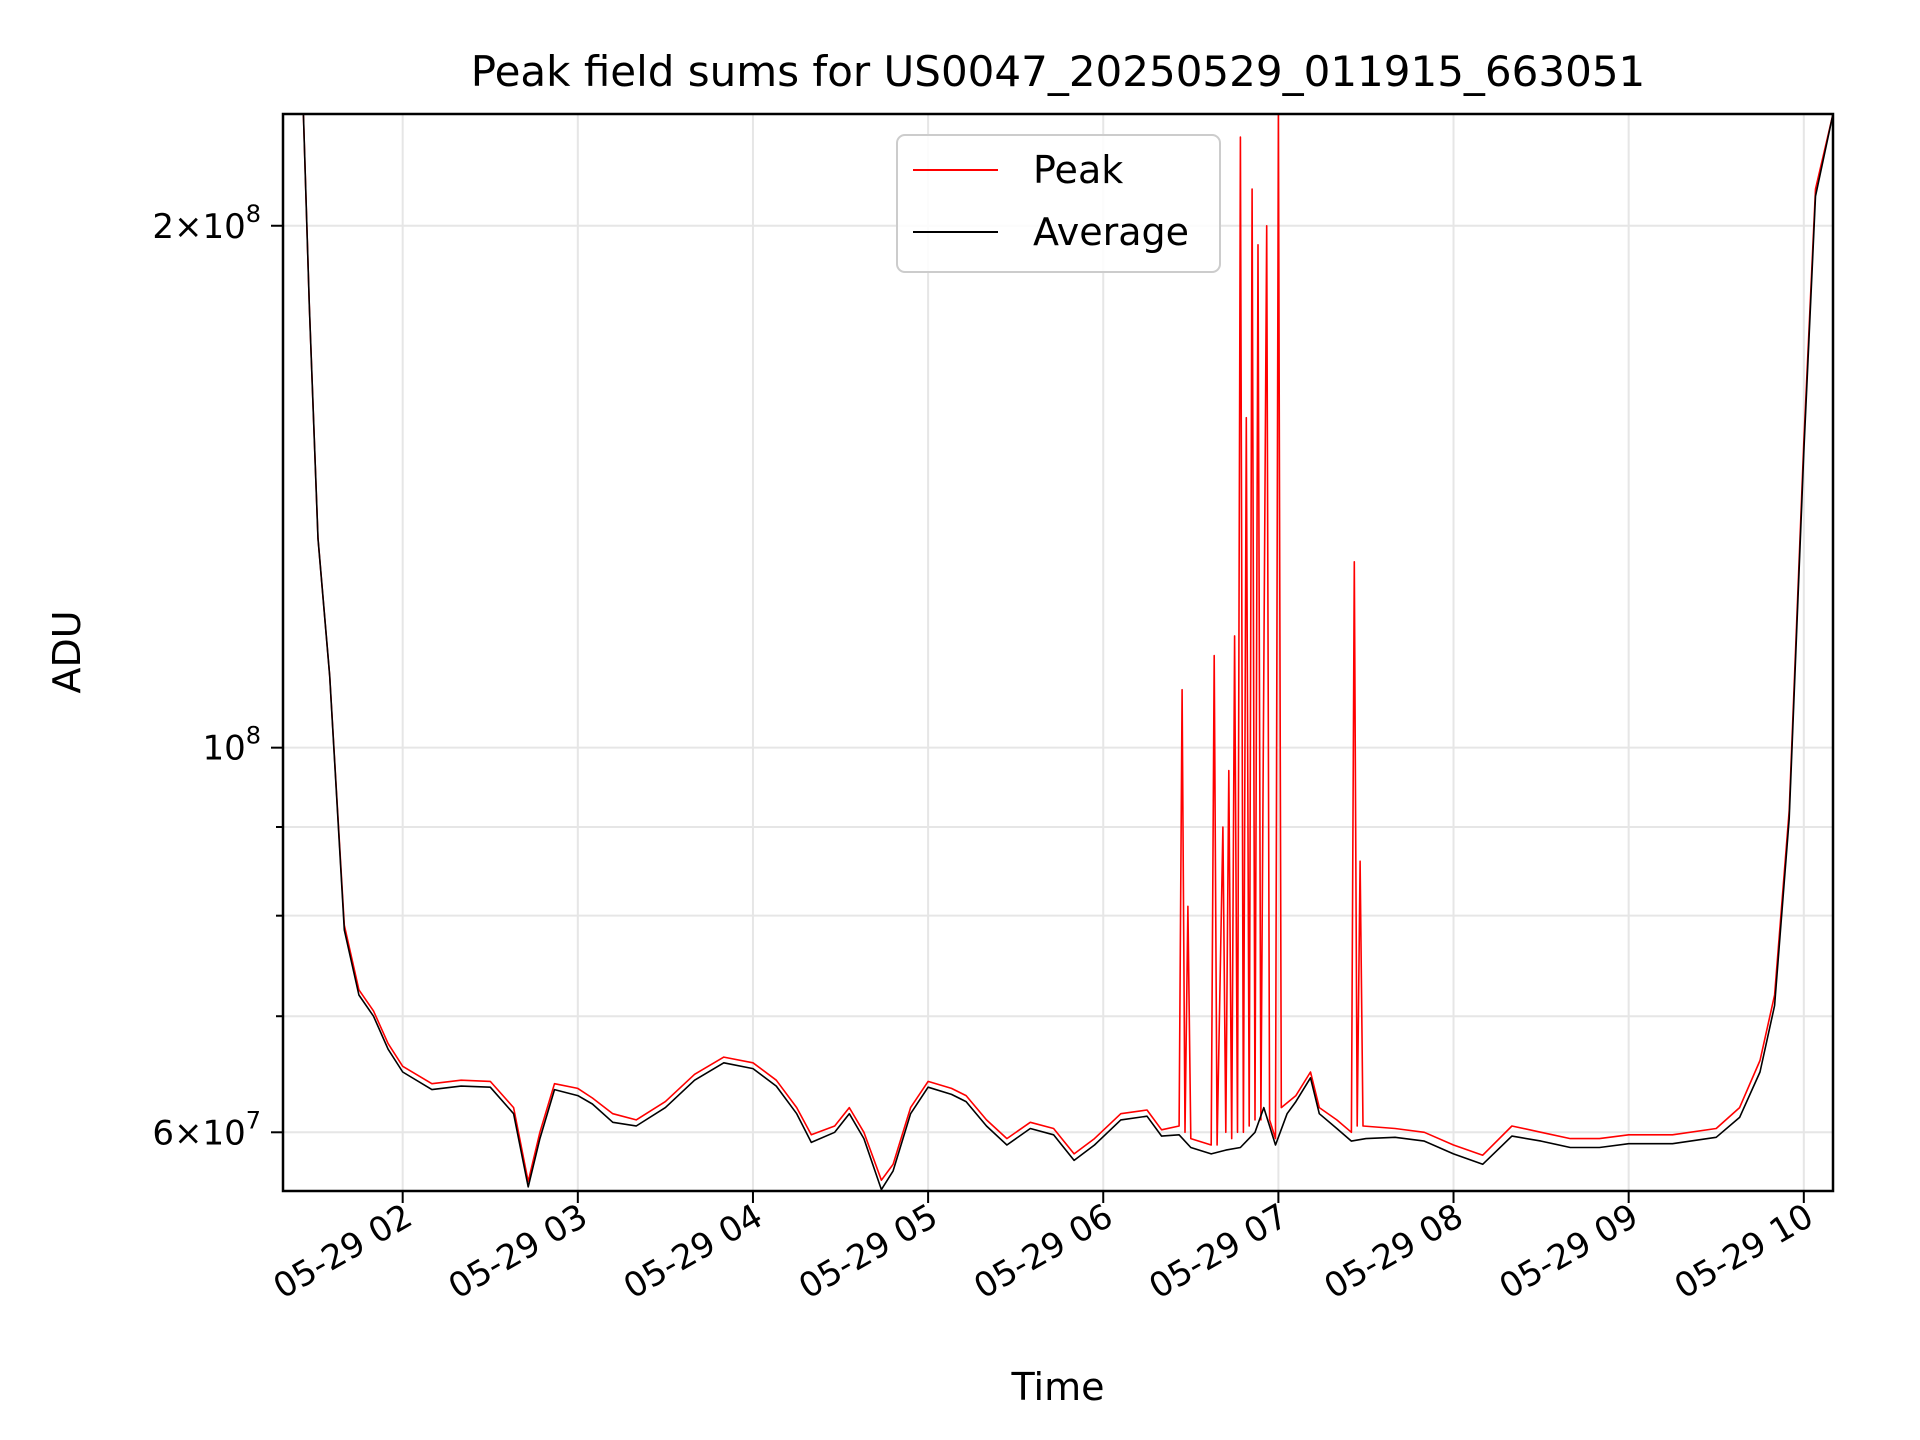 The width and height of the screenshot is (1920, 1440). I want to click on y-tick-label: 6×107, so click(206, 1129).